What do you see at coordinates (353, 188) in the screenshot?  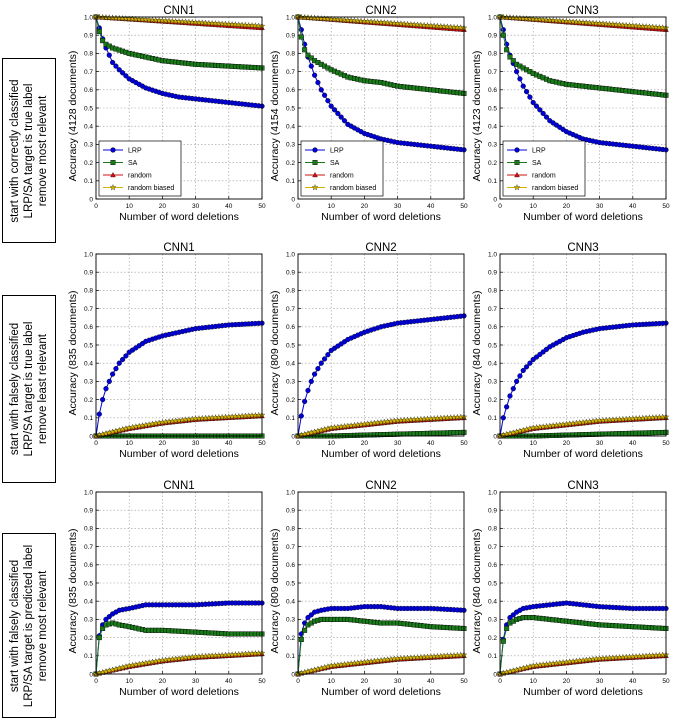 I see `legend-label: random biased` at bounding box center [353, 188].